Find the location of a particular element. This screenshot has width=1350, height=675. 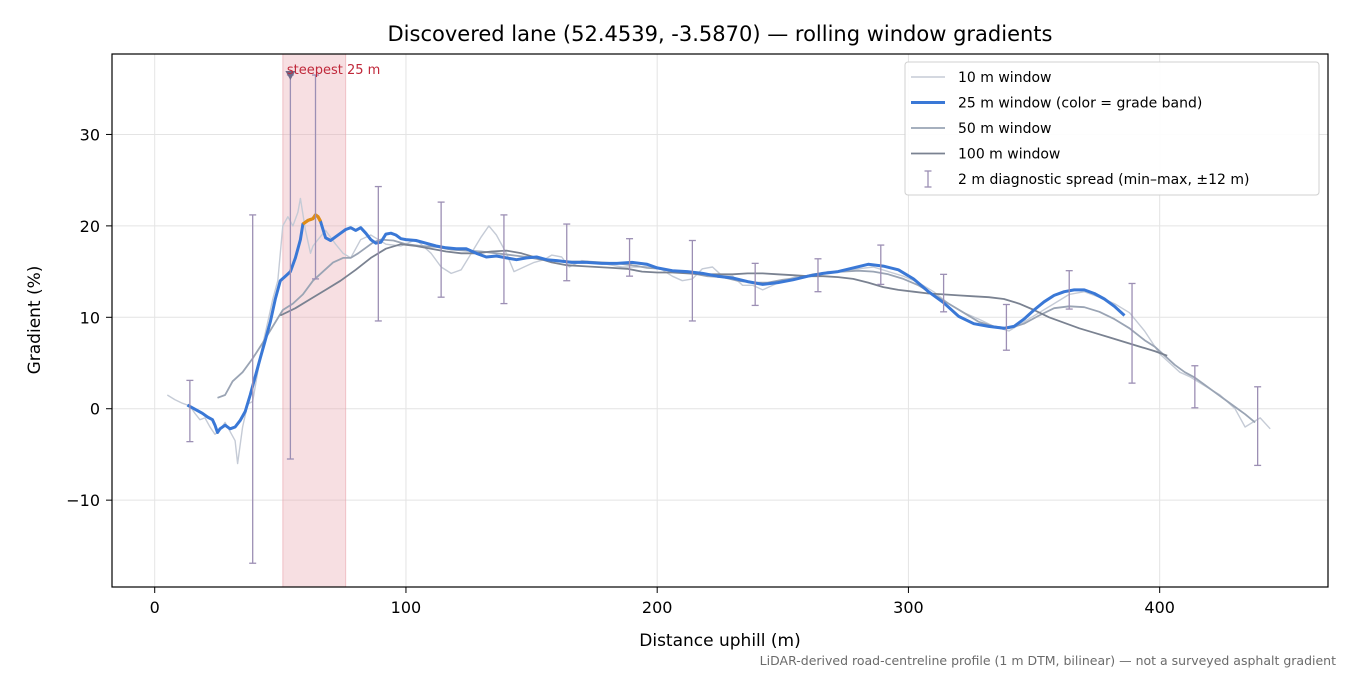

x-tick-label: 0 is located at coordinates (155, 607).